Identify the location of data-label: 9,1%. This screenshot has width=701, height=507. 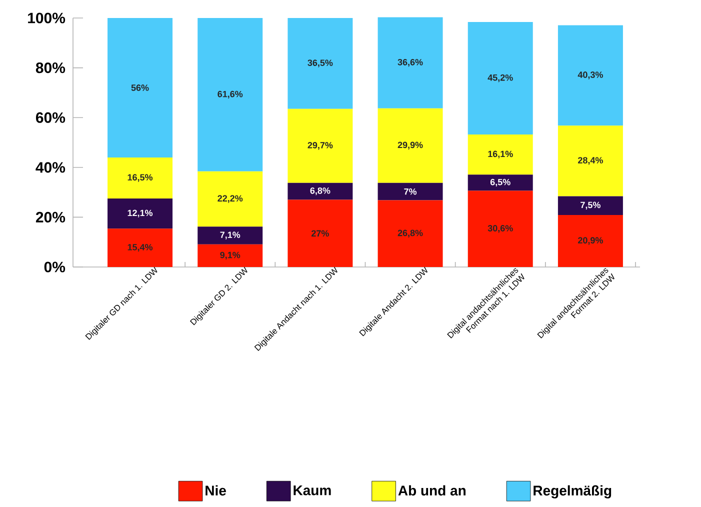
(230, 256).